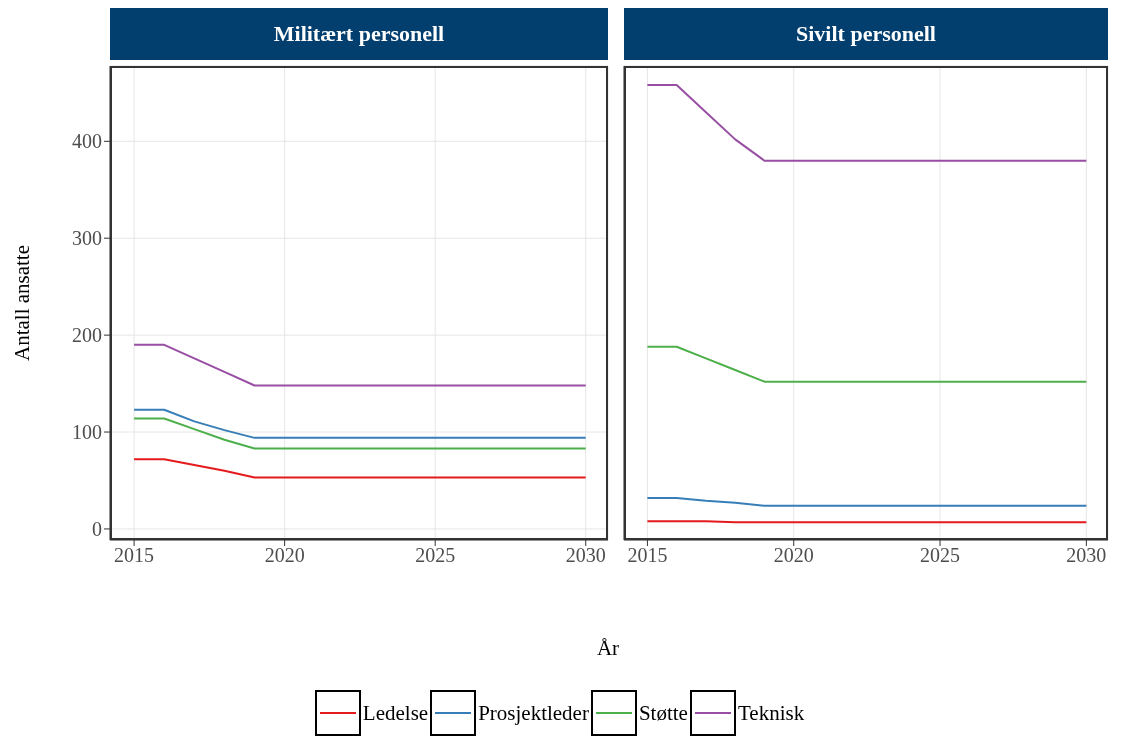 The height and width of the screenshot is (740, 1121). What do you see at coordinates (771, 713) in the screenshot?
I see `legend-label: Teknisk` at bounding box center [771, 713].